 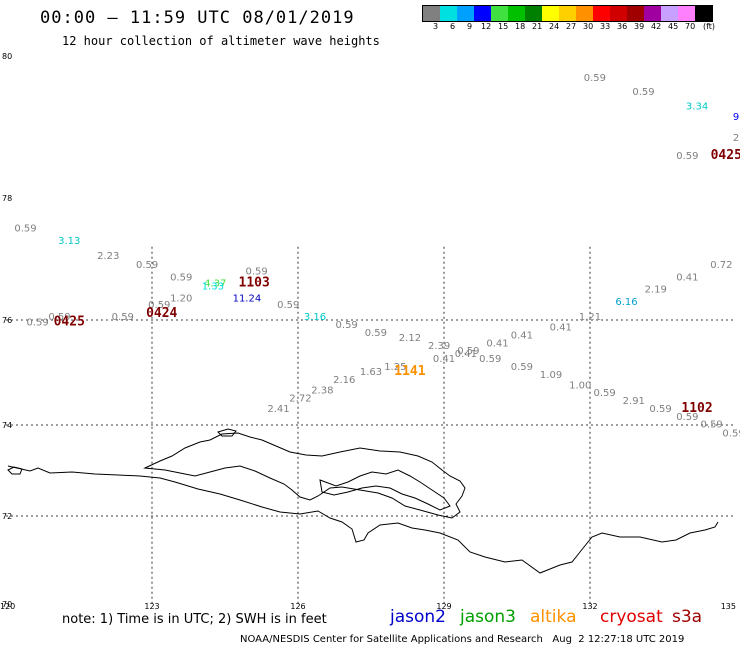 What do you see at coordinates (697, 106) in the screenshot?
I see `wave-height-label: 3.34` at bounding box center [697, 106].